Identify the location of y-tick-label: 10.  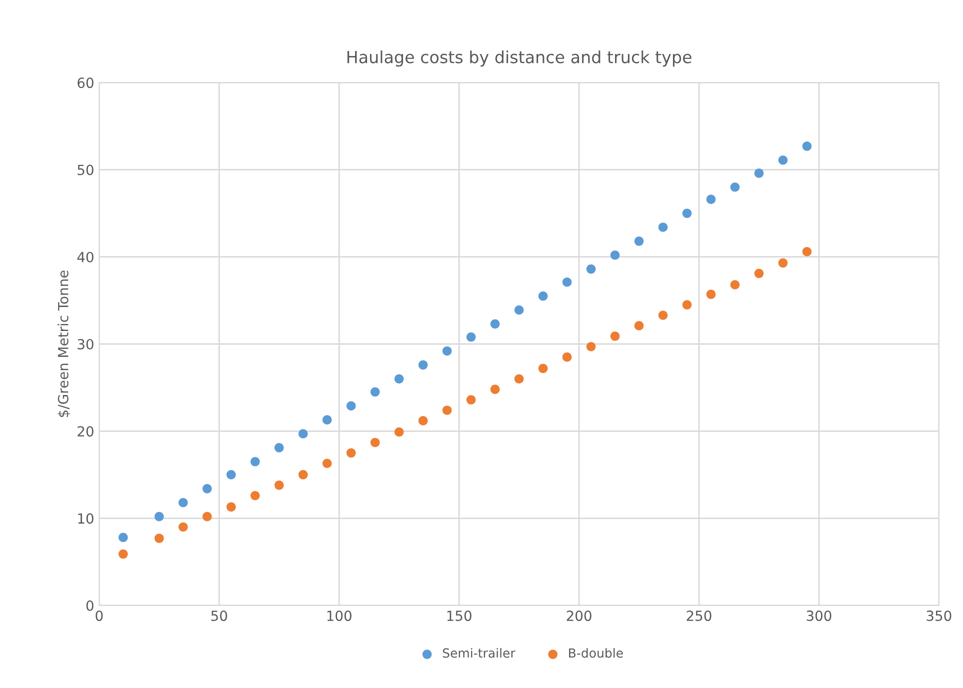
(86, 518).